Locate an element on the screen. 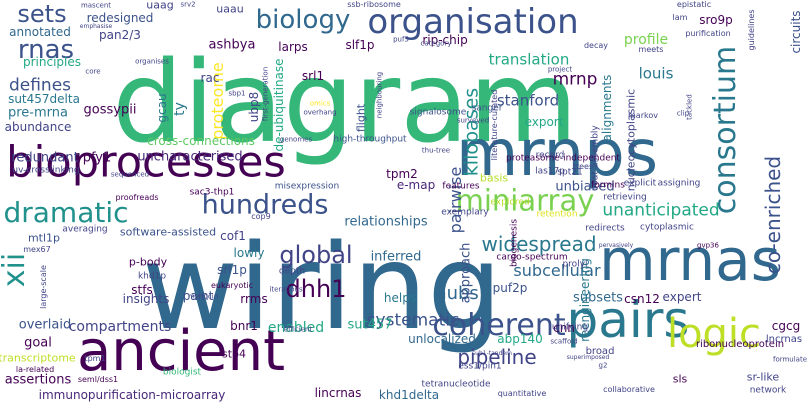  word-enabled: enabled is located at coordinates (296, 328).